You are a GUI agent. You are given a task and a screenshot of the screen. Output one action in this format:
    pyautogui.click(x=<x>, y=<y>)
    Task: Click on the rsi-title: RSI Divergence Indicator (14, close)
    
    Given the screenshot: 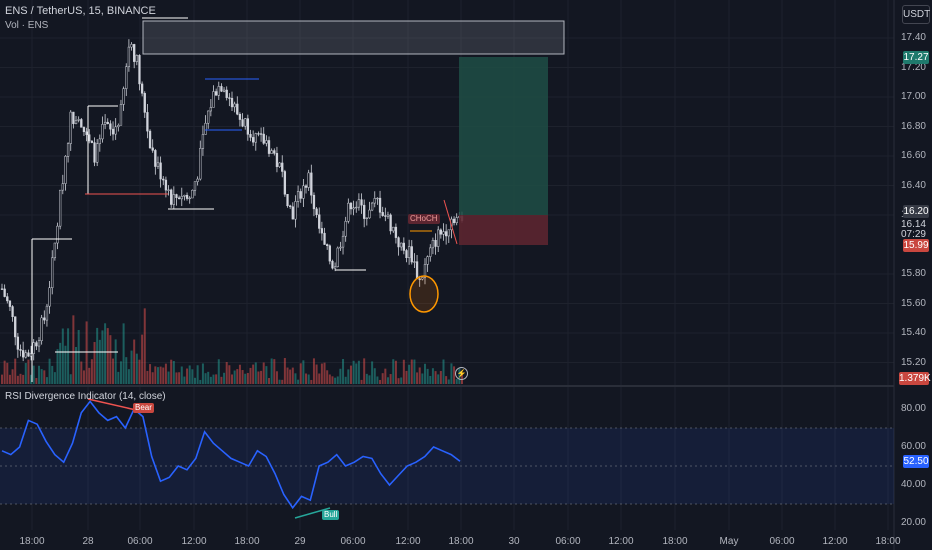 What is the action you would take?
    pyautogui.click(x=85, y=396)
    